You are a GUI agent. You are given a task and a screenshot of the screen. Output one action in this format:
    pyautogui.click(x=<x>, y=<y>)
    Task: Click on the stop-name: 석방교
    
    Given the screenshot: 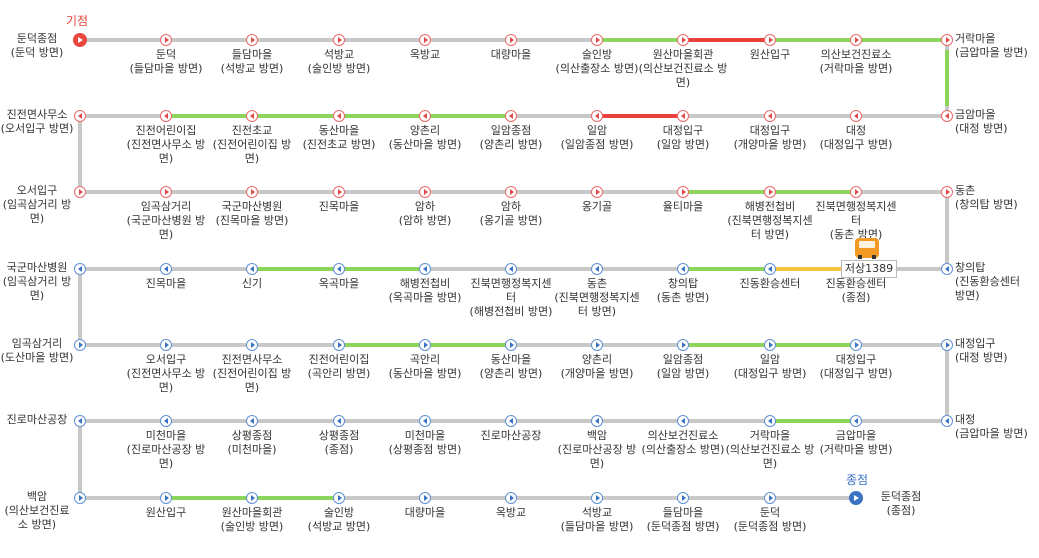 What is the action you would take?
    pyautogui.click(x=339, y=54)
    